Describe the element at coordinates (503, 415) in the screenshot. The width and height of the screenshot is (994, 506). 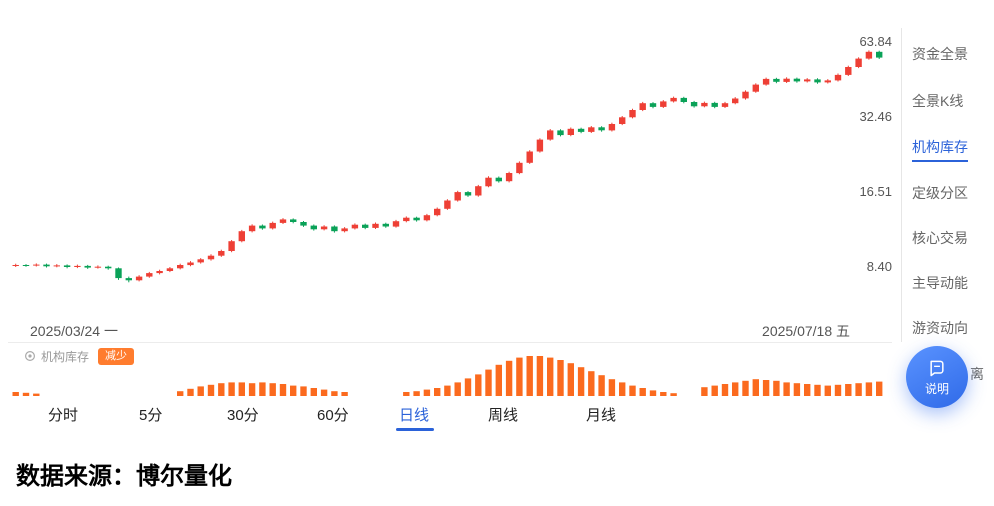
I see `tab-weekly: 周线` at that location.